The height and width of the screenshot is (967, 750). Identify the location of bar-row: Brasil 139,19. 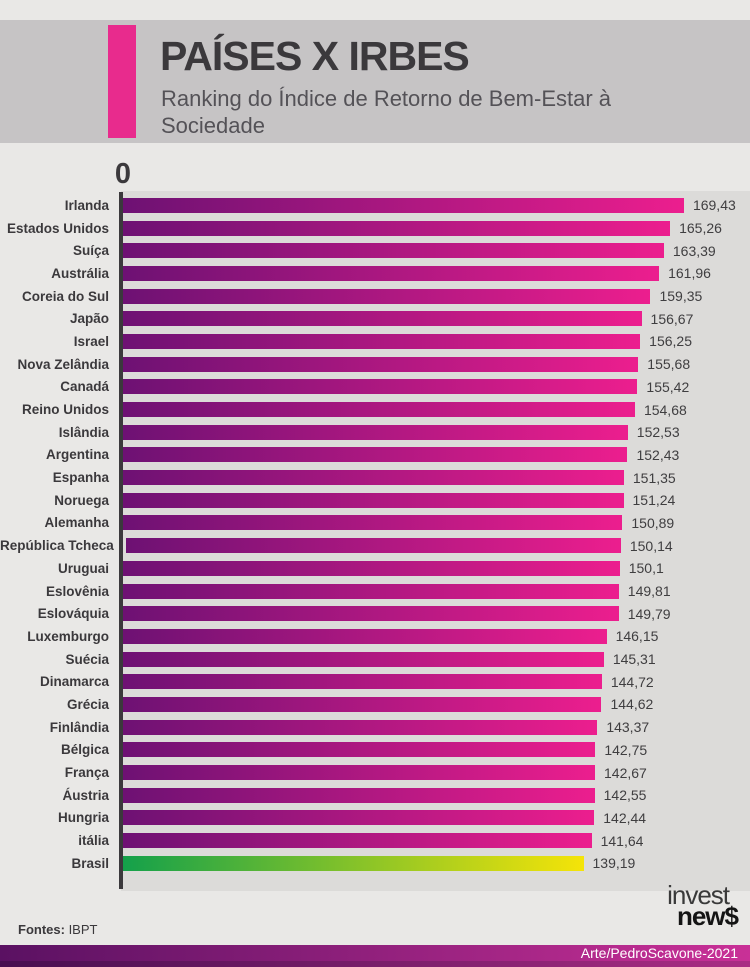
(375, 863).